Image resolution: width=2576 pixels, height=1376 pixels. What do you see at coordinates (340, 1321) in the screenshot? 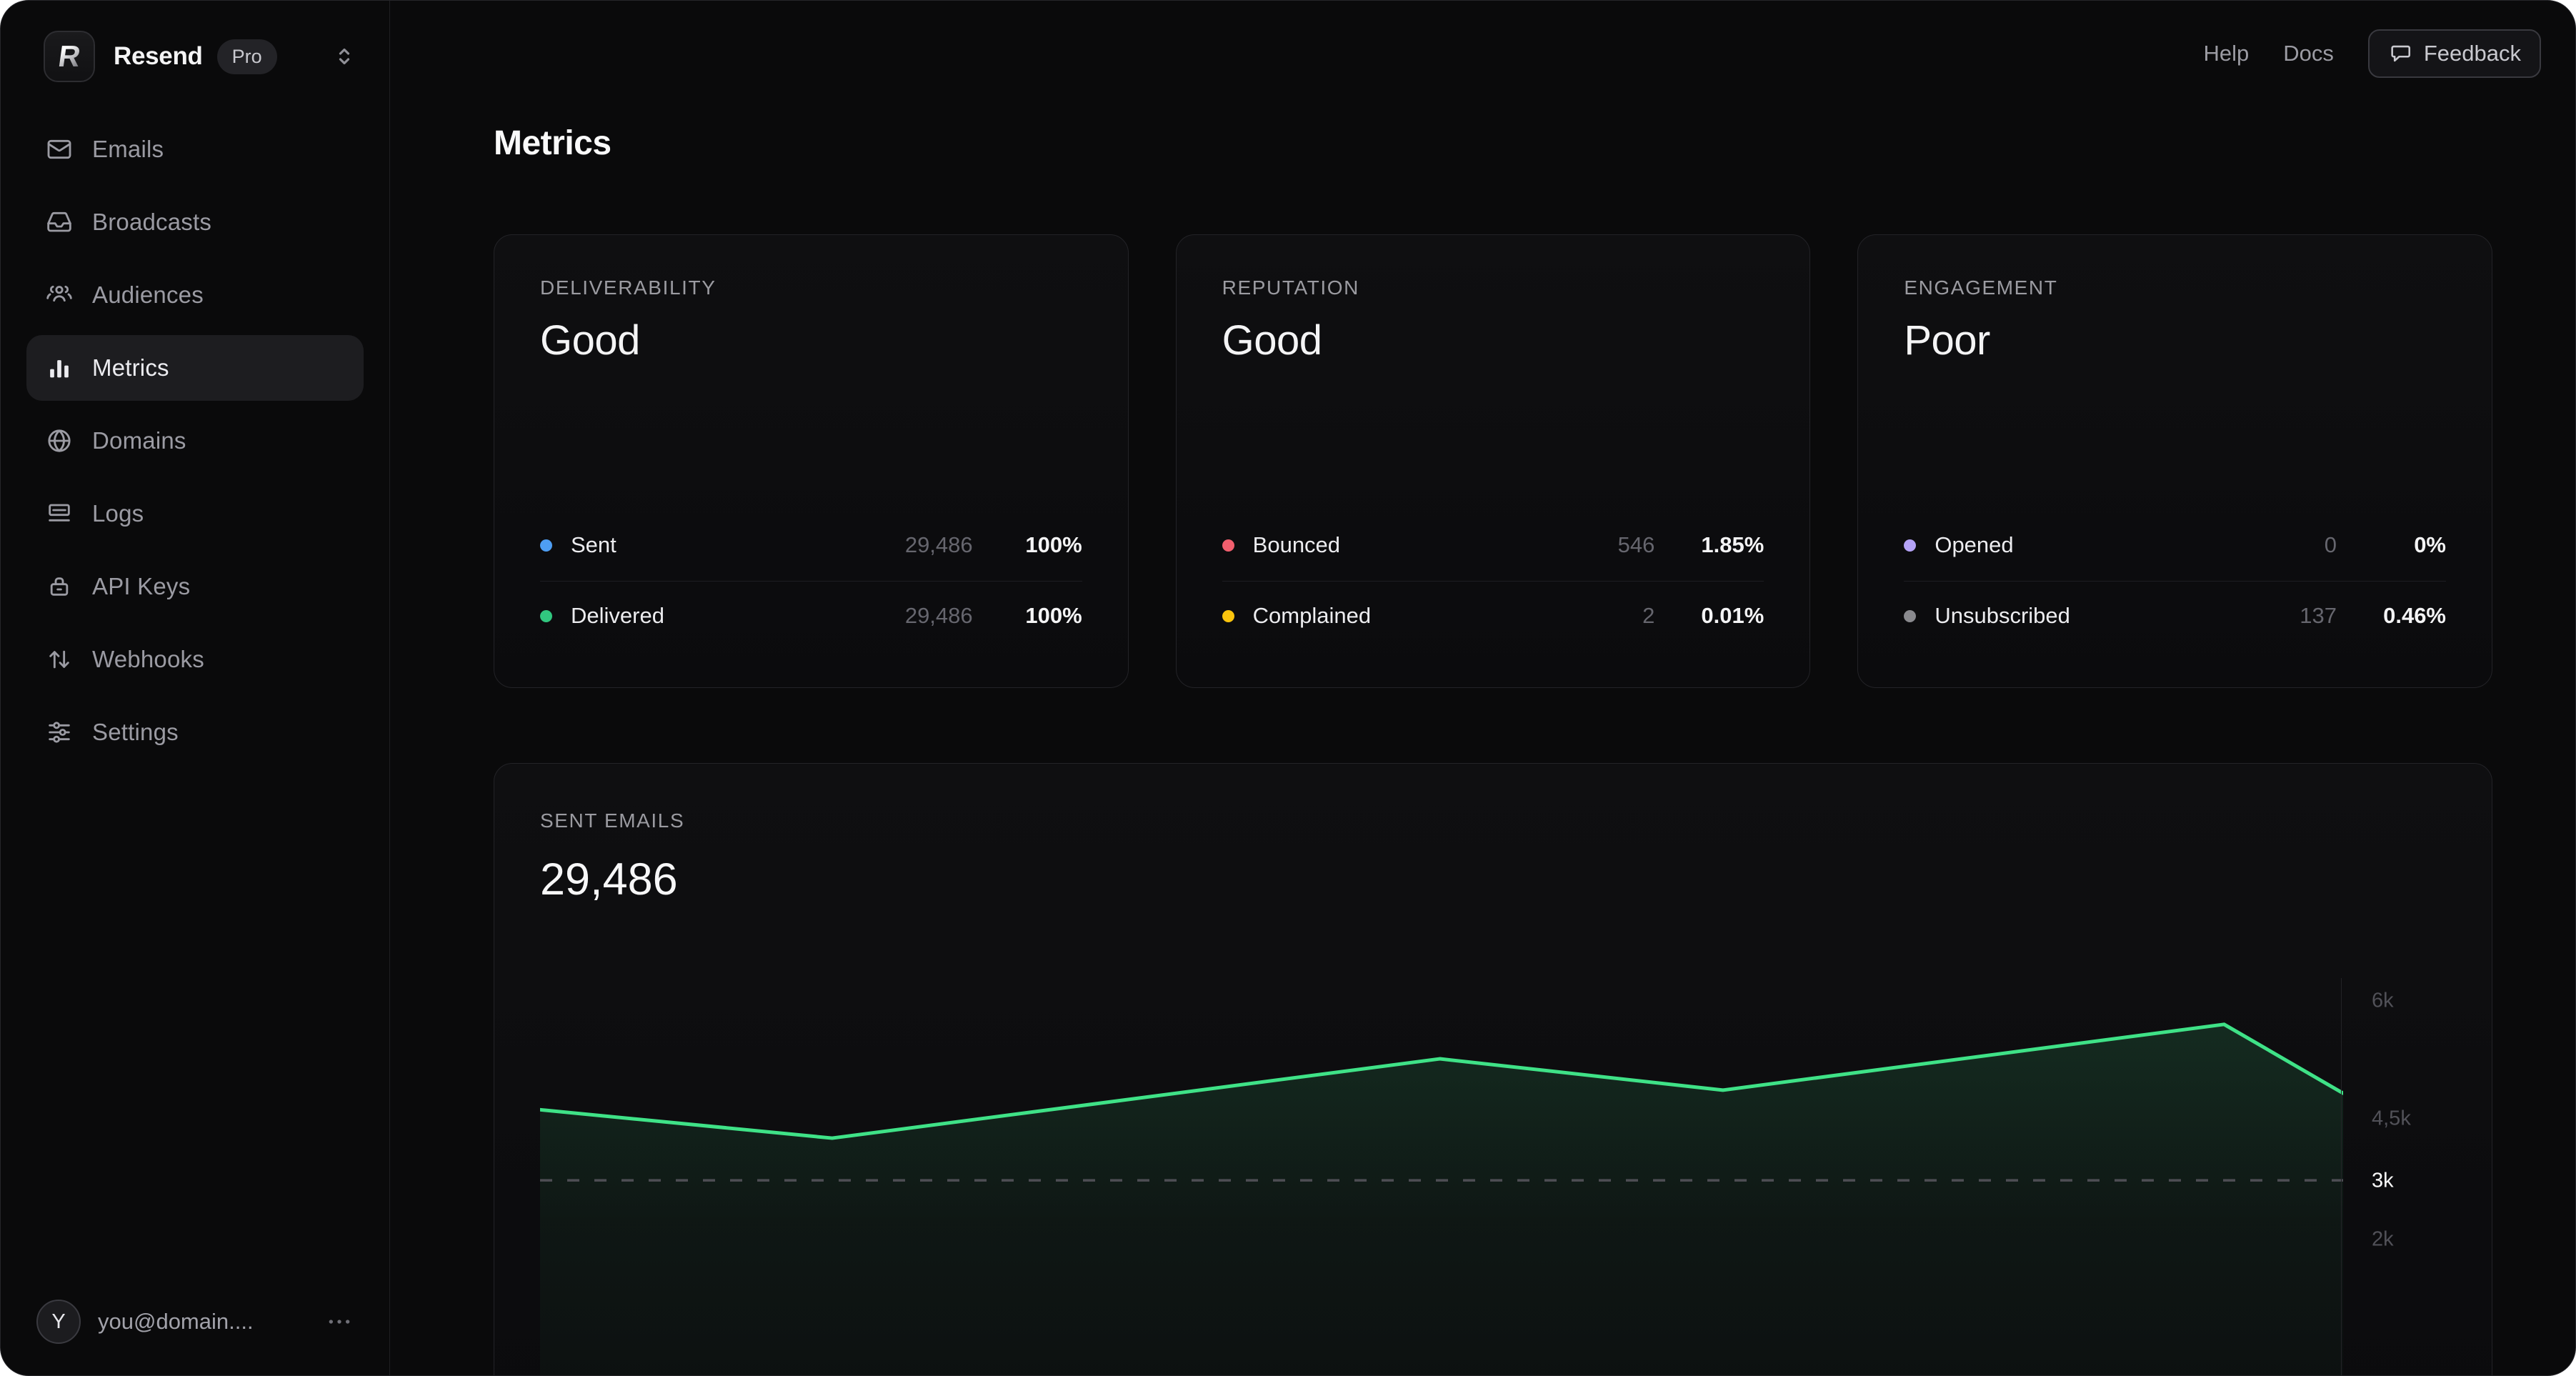
I see `ellipsis-icon` at bounding box center [340, 1321].